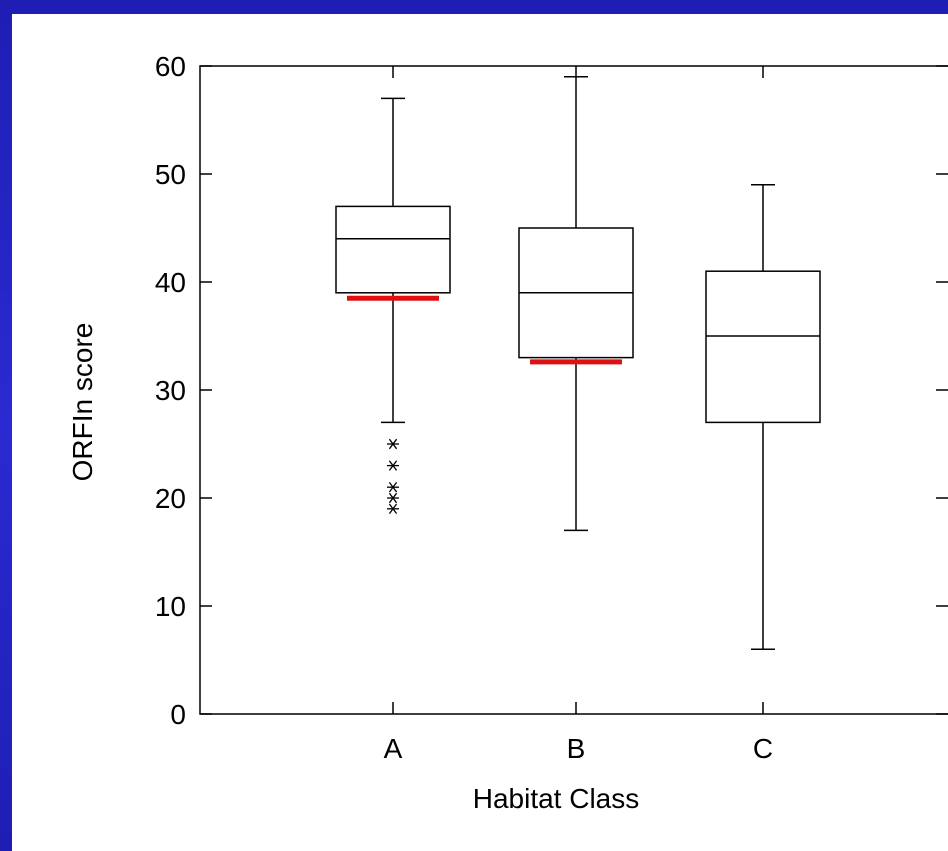 This screenshot has width=948, height=851. I want to click on box-C, so click(763, 417).